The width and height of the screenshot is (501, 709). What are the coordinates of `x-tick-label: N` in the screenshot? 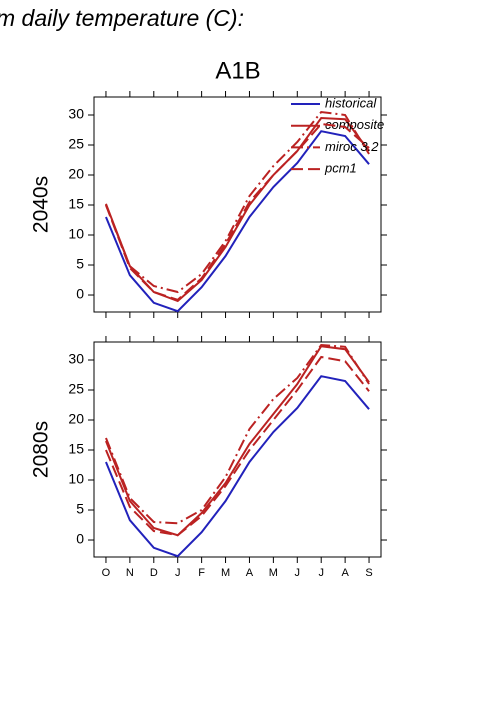 It's located at (130, 573).